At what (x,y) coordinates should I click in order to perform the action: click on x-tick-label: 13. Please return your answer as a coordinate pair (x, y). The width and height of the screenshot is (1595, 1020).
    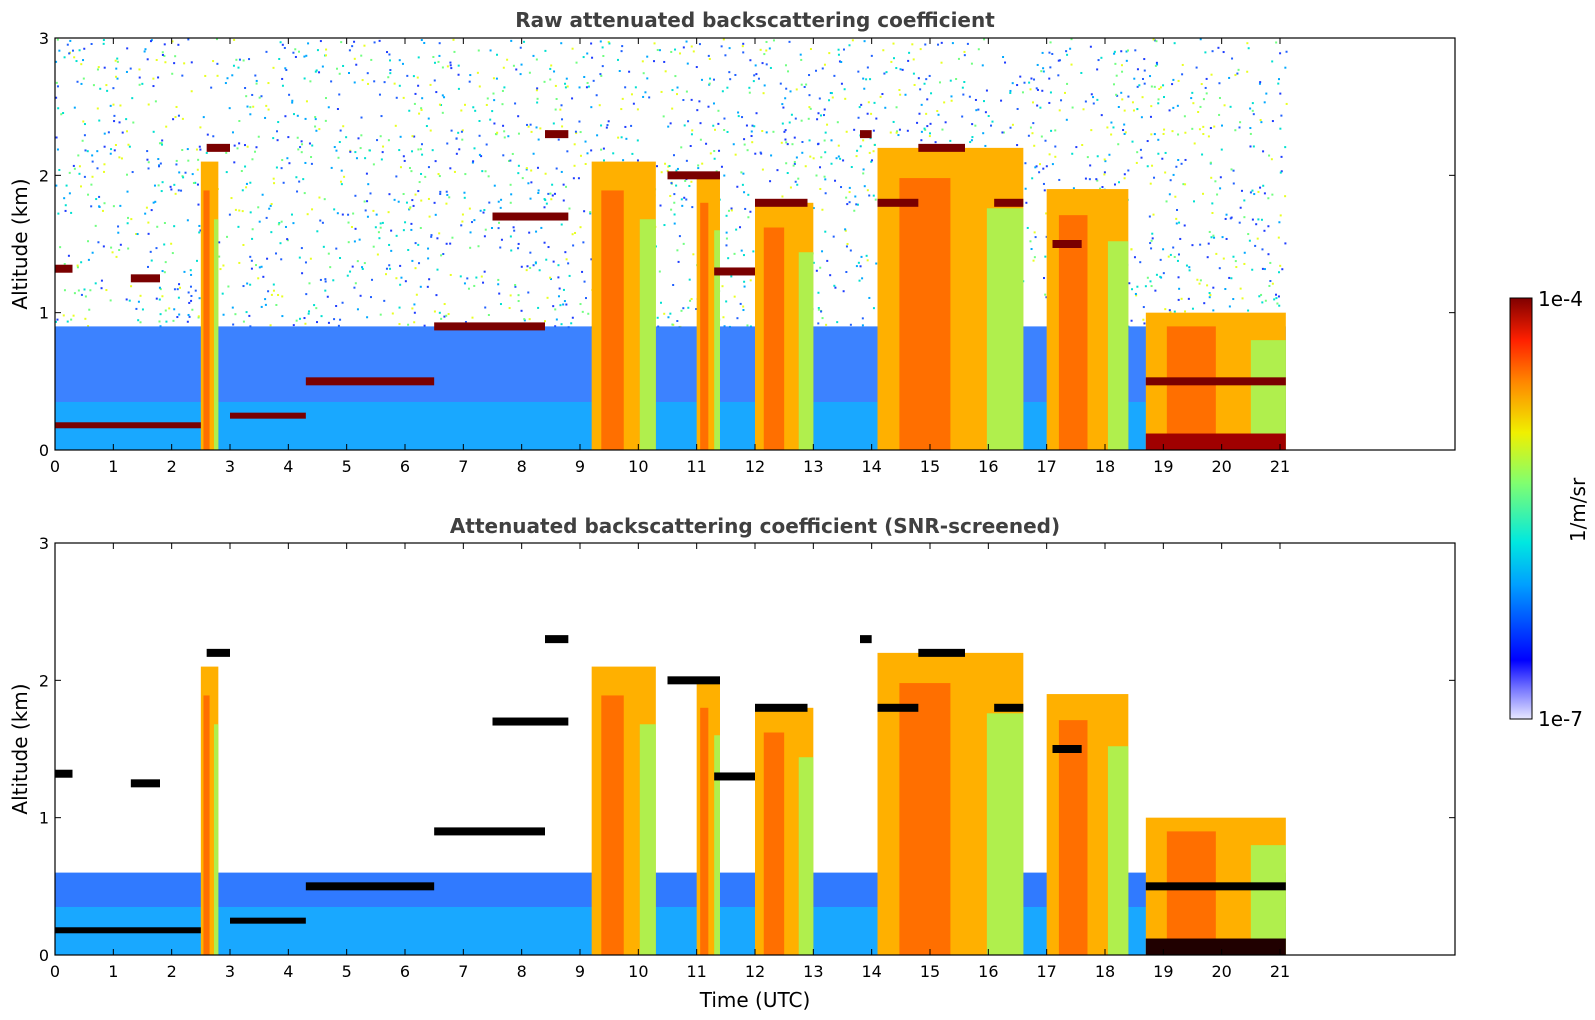
    Looking at the image, I should click on (813, 971).